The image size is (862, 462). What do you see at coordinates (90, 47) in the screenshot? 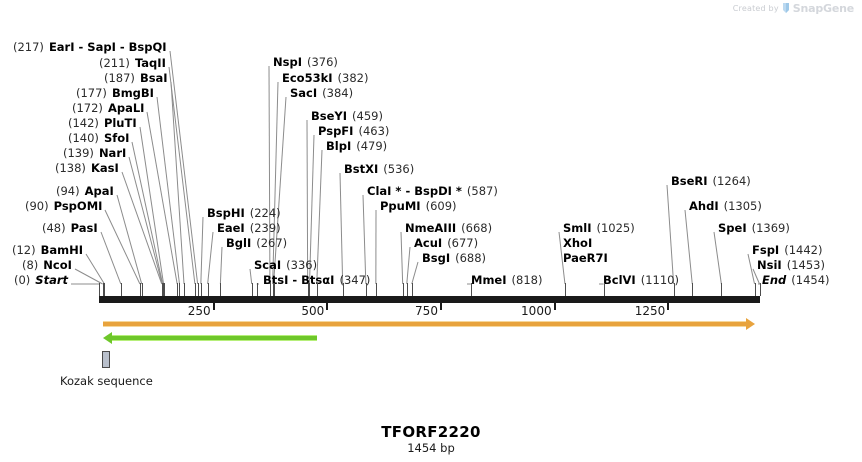
I see `restriction-site-label: (217) EarI - SapI - BspQI` at bounding box center [90, 47].